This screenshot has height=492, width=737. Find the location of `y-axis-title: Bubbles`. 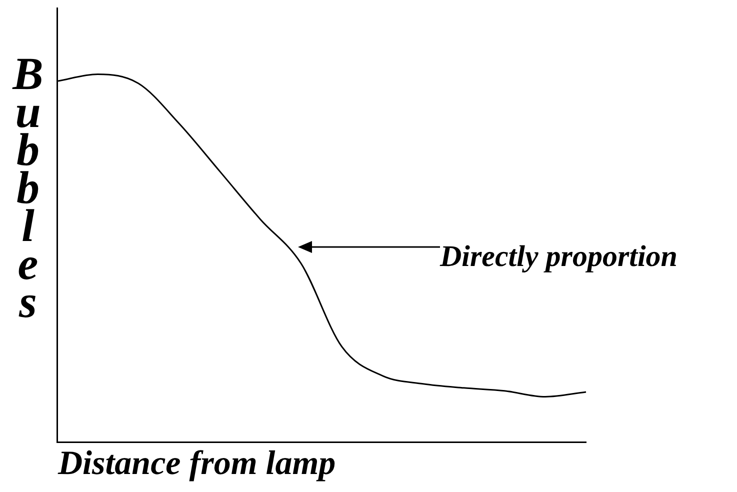

y-axis-title: Bubbles is located at coordinates (27, 187).